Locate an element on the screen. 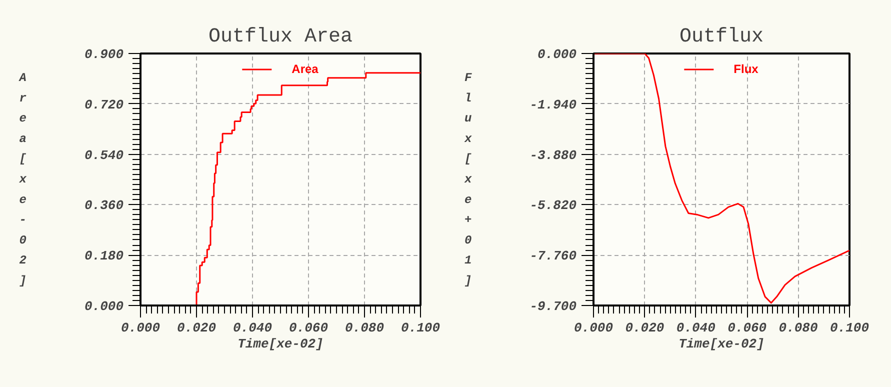 Image resolution: width=891 pixels, height=387 pixels. y-tick-label: -1.940 is located at coordinates (553, 104).